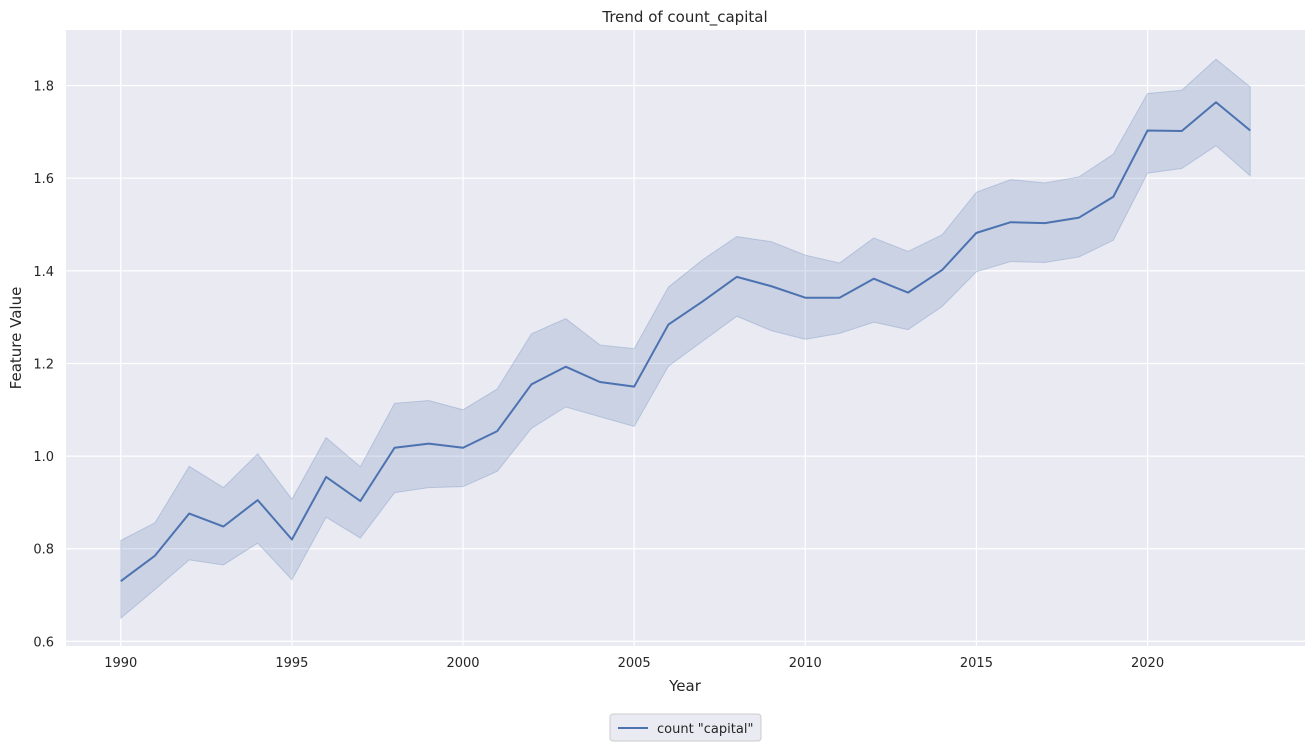 The width and height of the screenshot is (1315, 751). Describe the element at coordinates (43, 550) in the screenshot. I see `y-tick-label: 0.8` at that location.